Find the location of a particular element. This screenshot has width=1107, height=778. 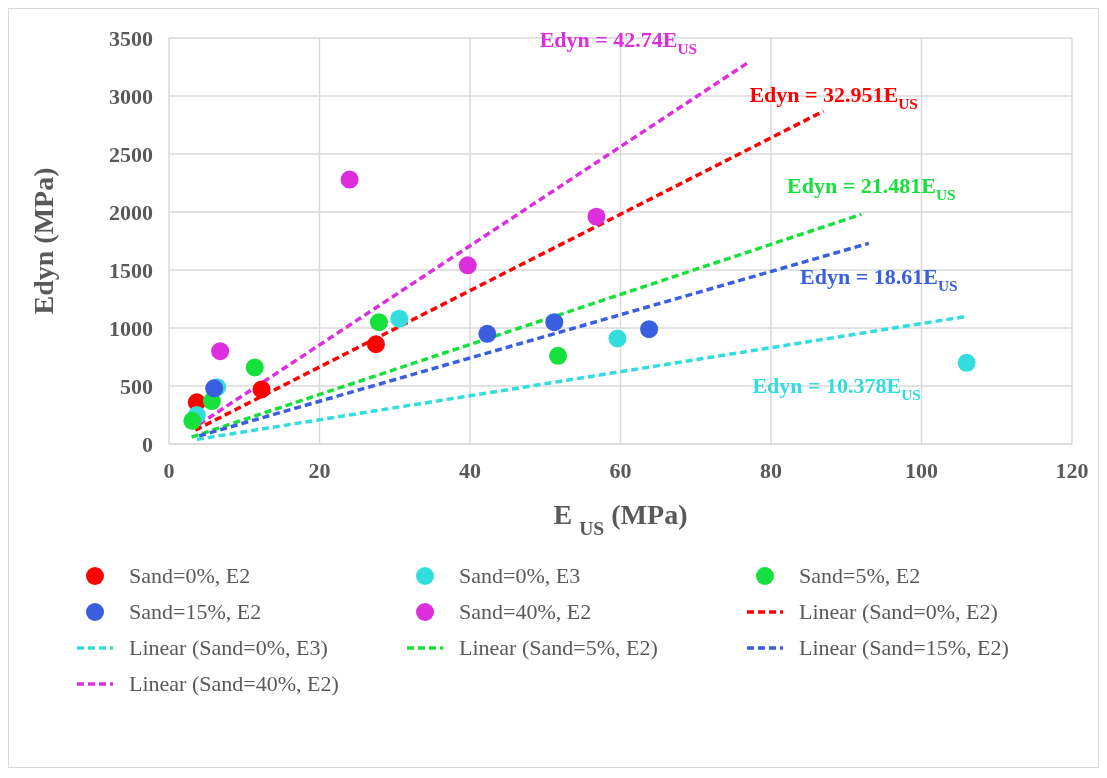

annotation: Edyn = 10.378E$_{US}$ is located at coordinates (836, 388).